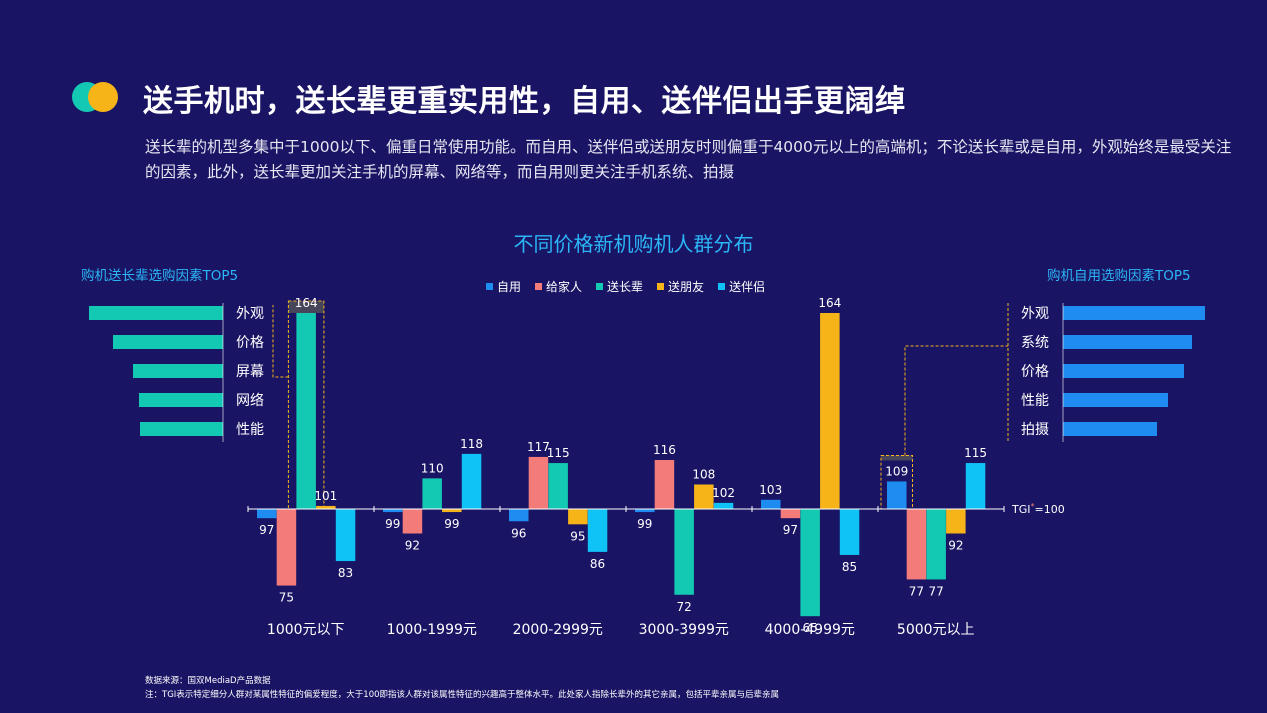 The image size is (1267, 713). Describe the element at coordinates (686, 287) in the screenshot. I see `legend-label: 送朋友` at that location.